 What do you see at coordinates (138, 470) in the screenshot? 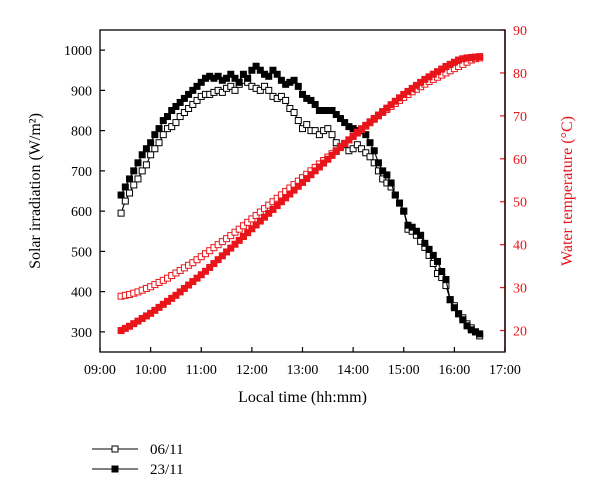
I see `legend-item: 23/11` at bounding box center [138, 470].